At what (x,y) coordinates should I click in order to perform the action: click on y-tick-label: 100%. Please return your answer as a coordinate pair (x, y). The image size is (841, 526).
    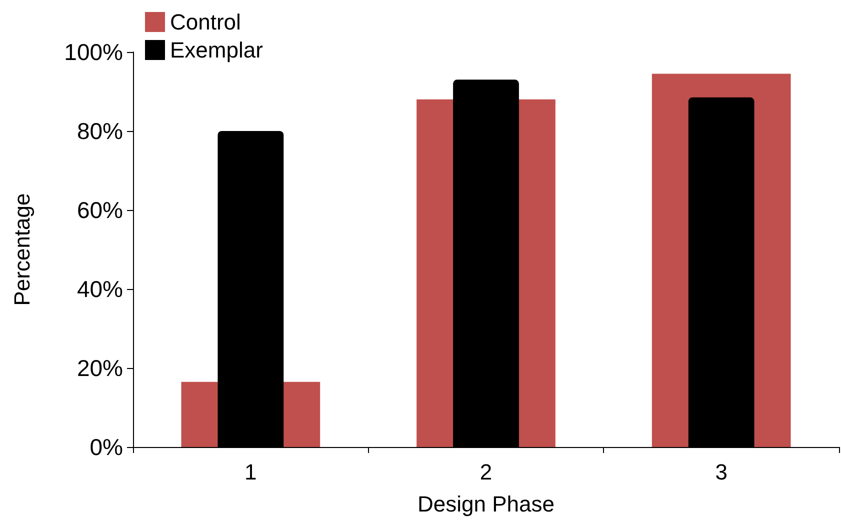
    Looking at the image, I should click on (93, 52).